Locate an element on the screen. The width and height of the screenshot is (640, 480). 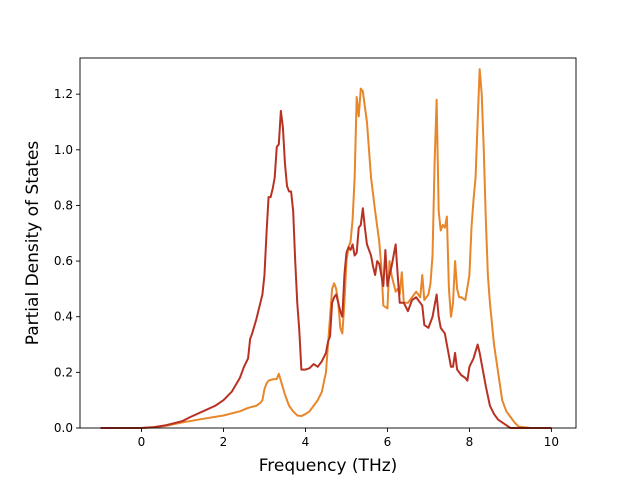
y-tick-label: 0.4 is located at coordinates (63, 317).